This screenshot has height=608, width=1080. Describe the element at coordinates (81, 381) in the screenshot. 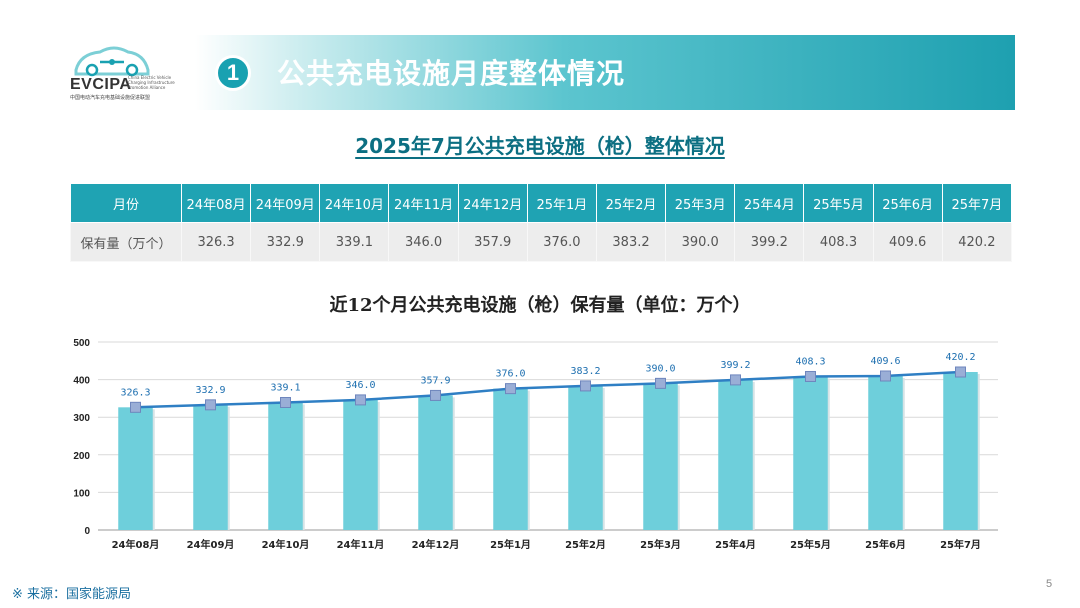

I see `y-tick-label: 400` at that location.